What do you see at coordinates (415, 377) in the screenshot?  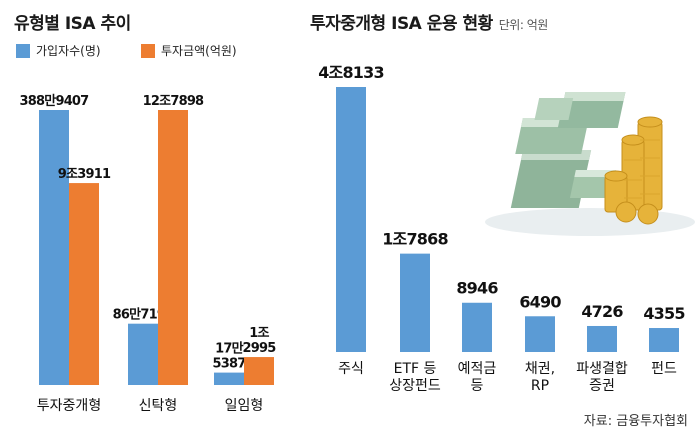 I see `category-label-right-1: ETF 등 상장펀드` at bounding box center [415, 377].